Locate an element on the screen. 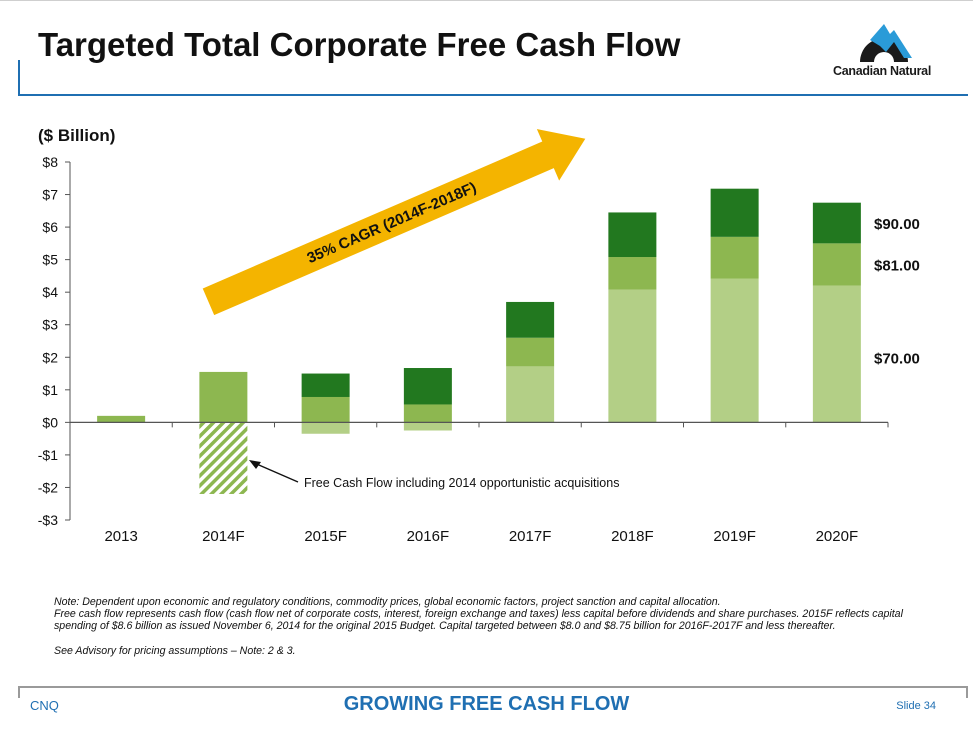  acquisition-bar is located at coordinates (223, 458).